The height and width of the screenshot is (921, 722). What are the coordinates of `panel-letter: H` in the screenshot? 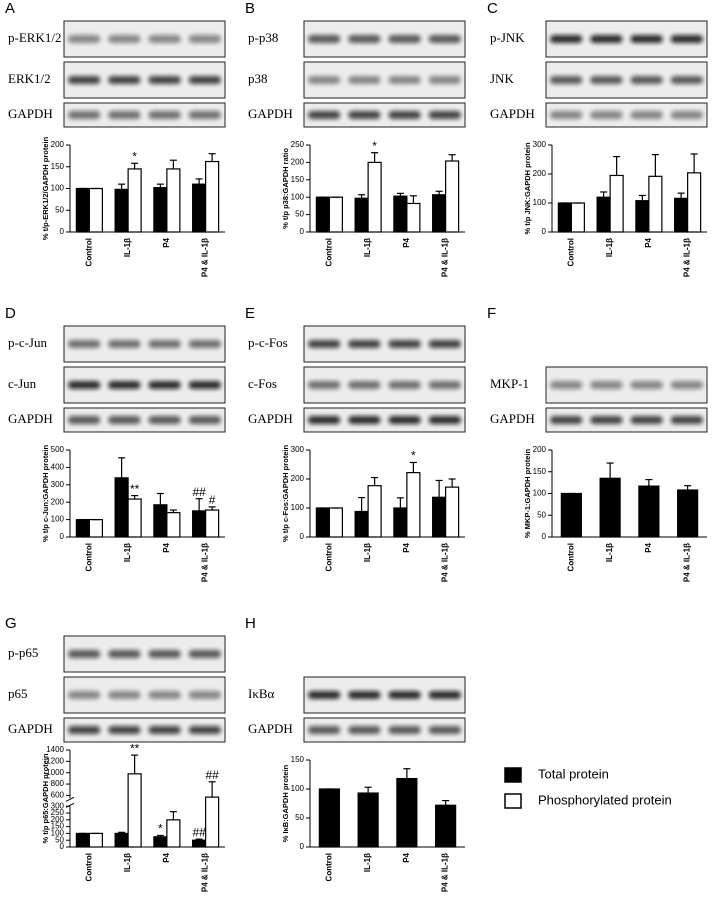 It's located at (250, 623).